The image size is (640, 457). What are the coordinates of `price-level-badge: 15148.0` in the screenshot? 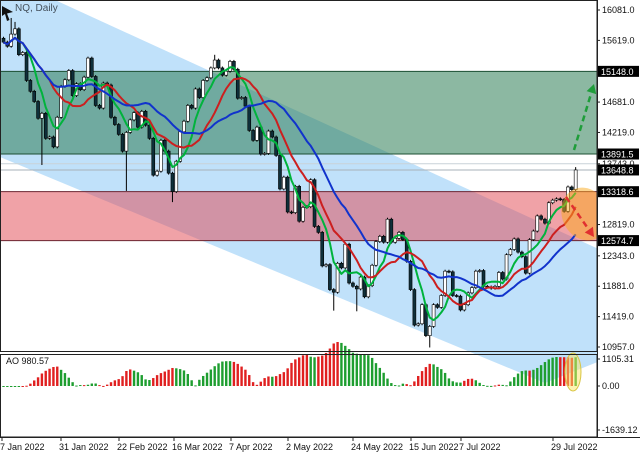 It's located at (618, 71).